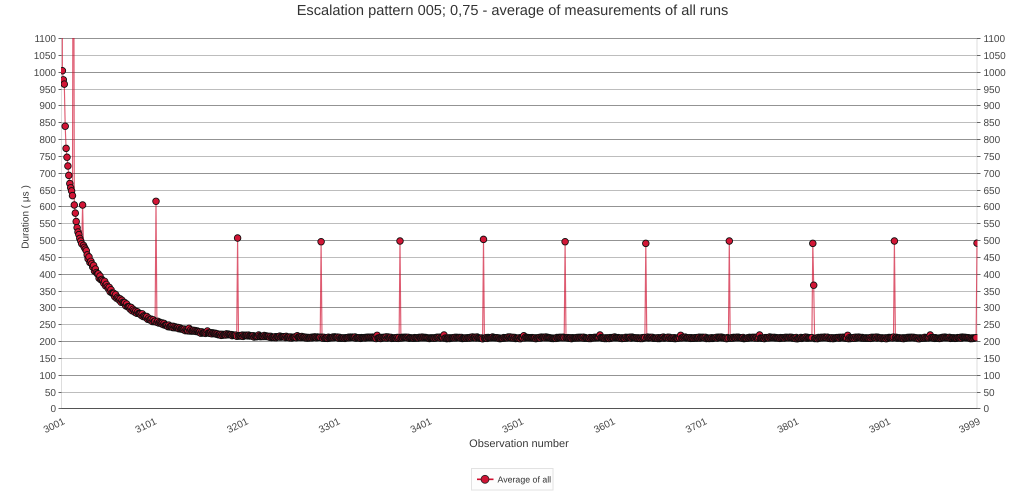  I want to click on svg-text: Observation number, so click(519, 444).